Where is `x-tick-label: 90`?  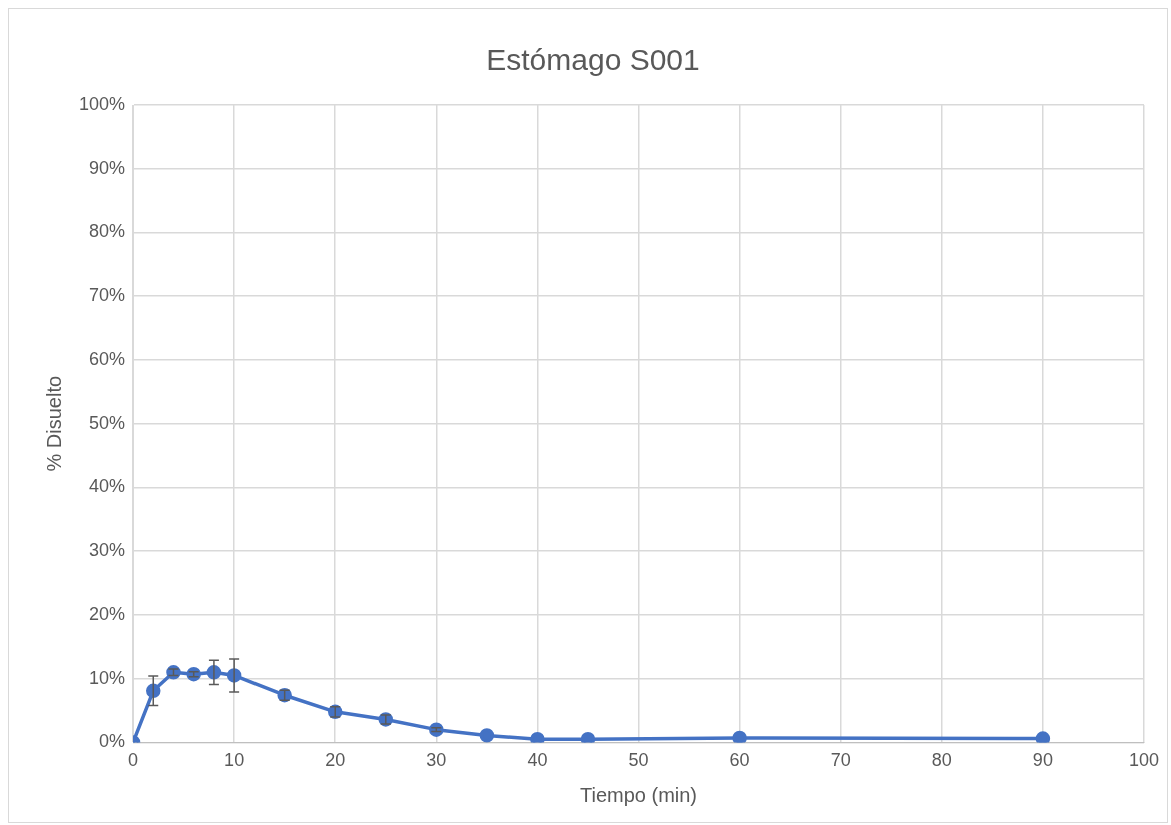 x-tick-label: 90 is located at coordinates (1042, 760).